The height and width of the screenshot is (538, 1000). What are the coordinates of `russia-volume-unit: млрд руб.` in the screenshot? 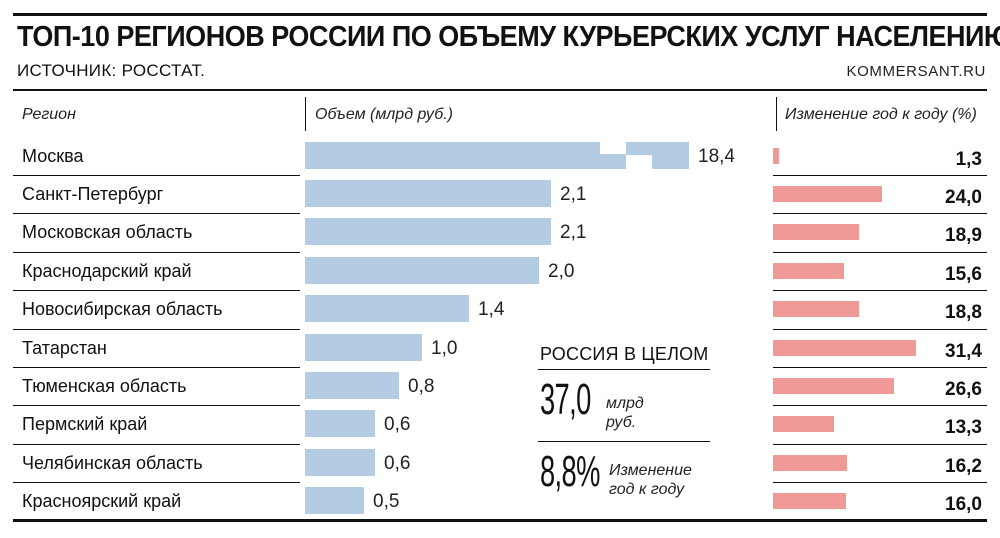 It's located at (625, 413).